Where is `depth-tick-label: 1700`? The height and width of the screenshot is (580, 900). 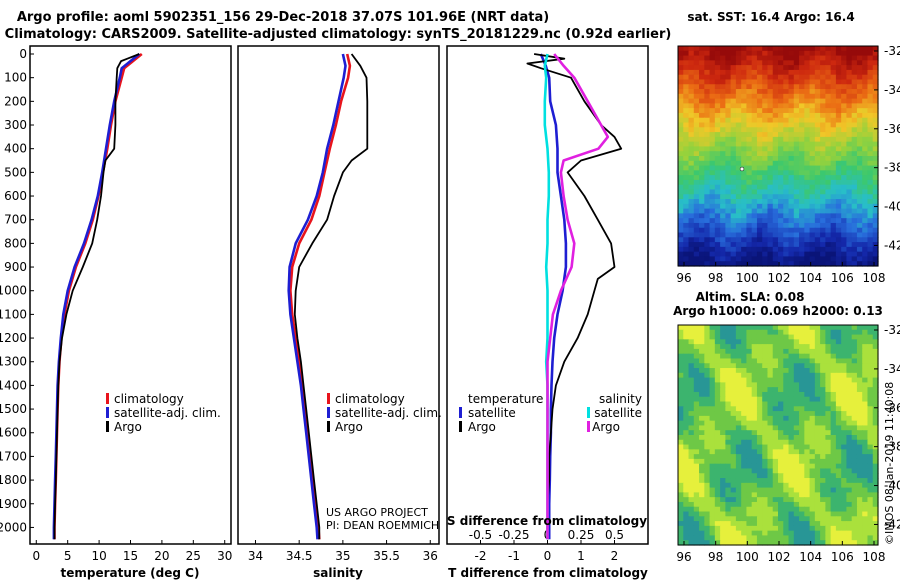
depth-tick-label: 1700 is located at coordinates (13, 456).